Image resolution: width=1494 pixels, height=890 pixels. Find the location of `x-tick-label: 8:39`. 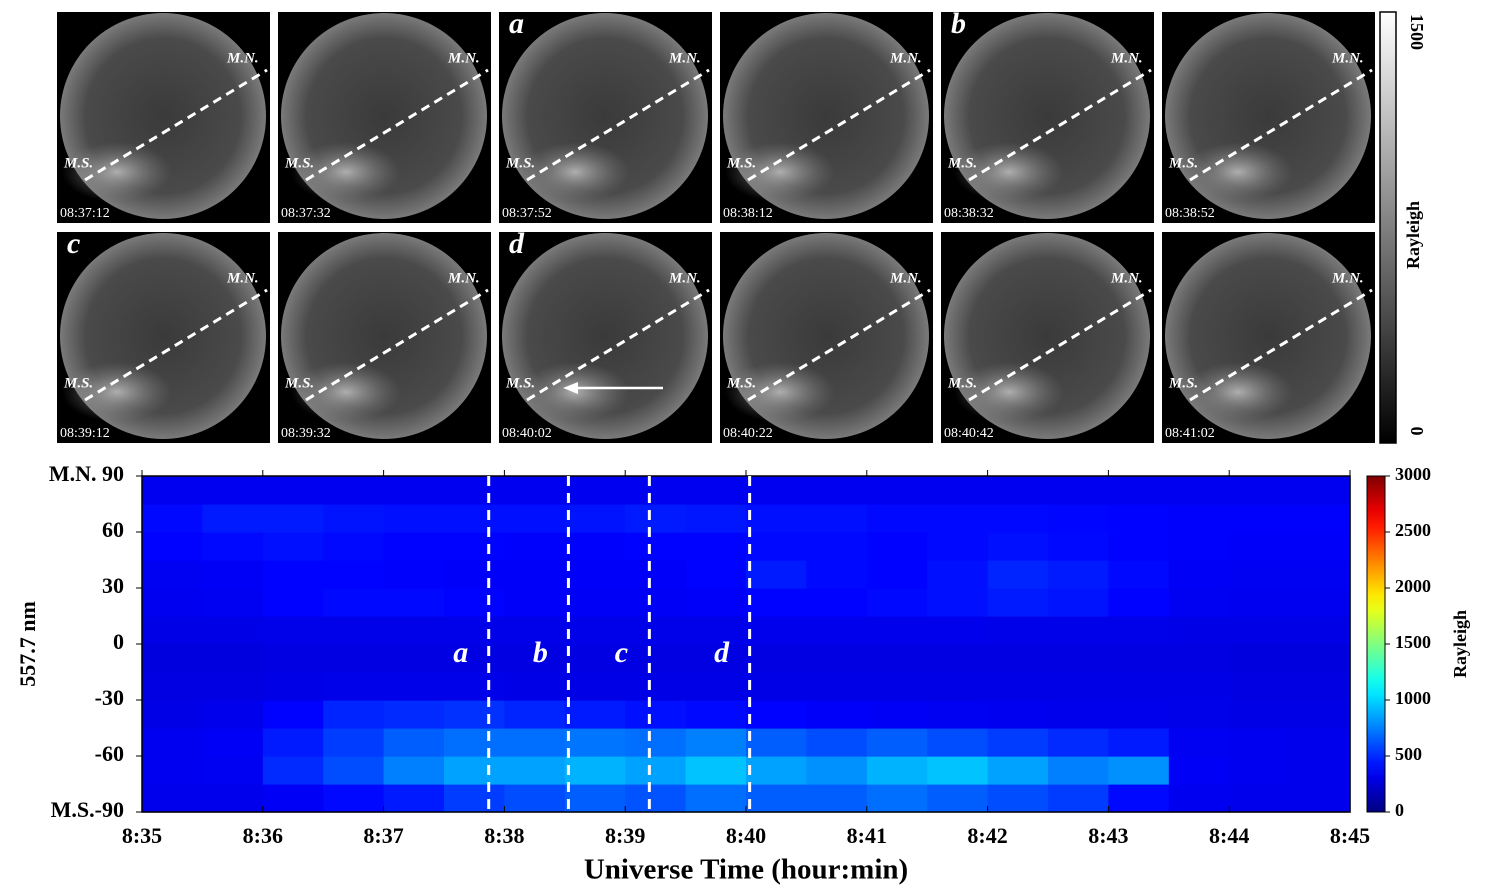

x-tick-label: 8:39 is located at coordinates (625, 835).